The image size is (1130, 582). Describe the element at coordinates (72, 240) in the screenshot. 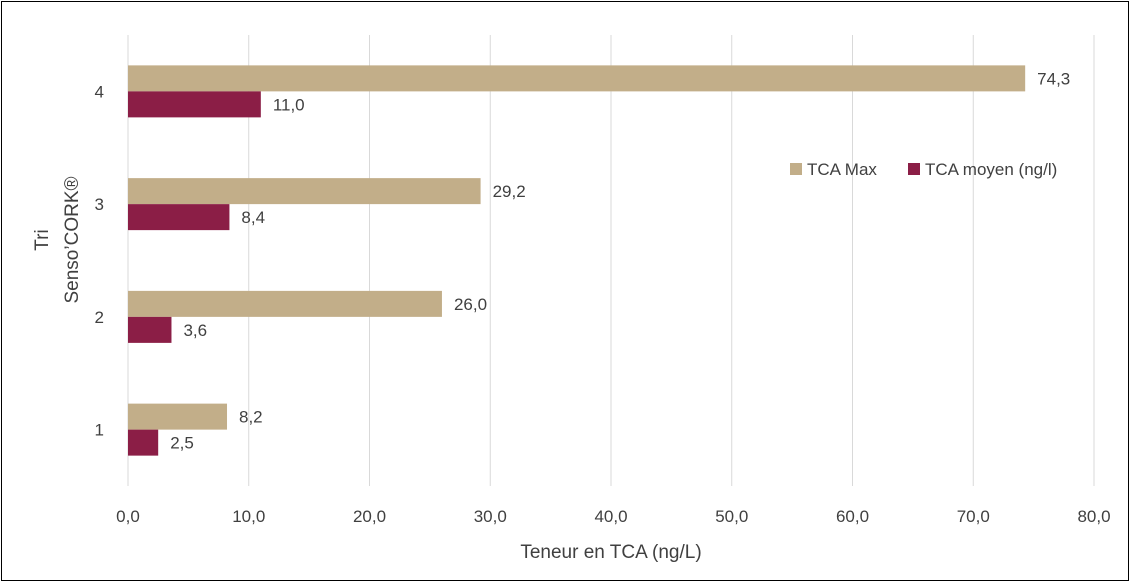

I see `y-axis-title-line-2: Senso’CORK®` at that location.